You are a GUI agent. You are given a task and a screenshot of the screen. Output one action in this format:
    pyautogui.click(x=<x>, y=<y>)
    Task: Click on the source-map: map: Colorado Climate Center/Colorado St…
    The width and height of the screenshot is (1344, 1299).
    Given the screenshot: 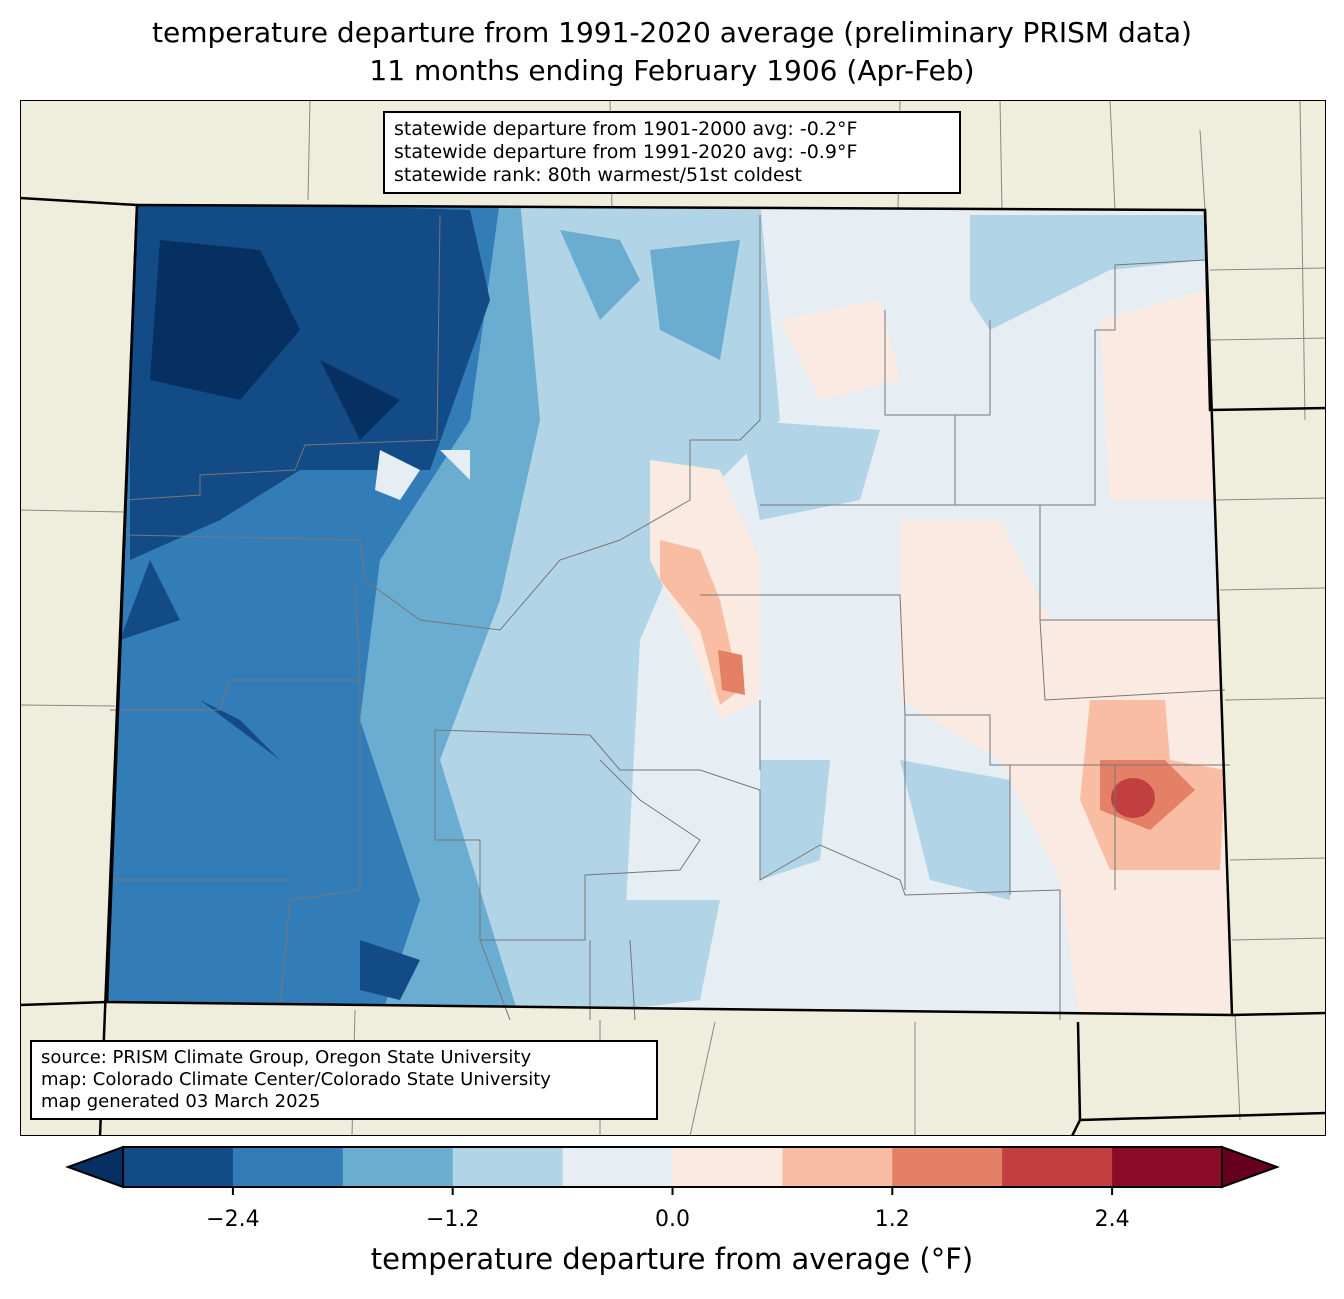 What is the action you would take?
    pyautogui.click(x=296, y=1079)
    